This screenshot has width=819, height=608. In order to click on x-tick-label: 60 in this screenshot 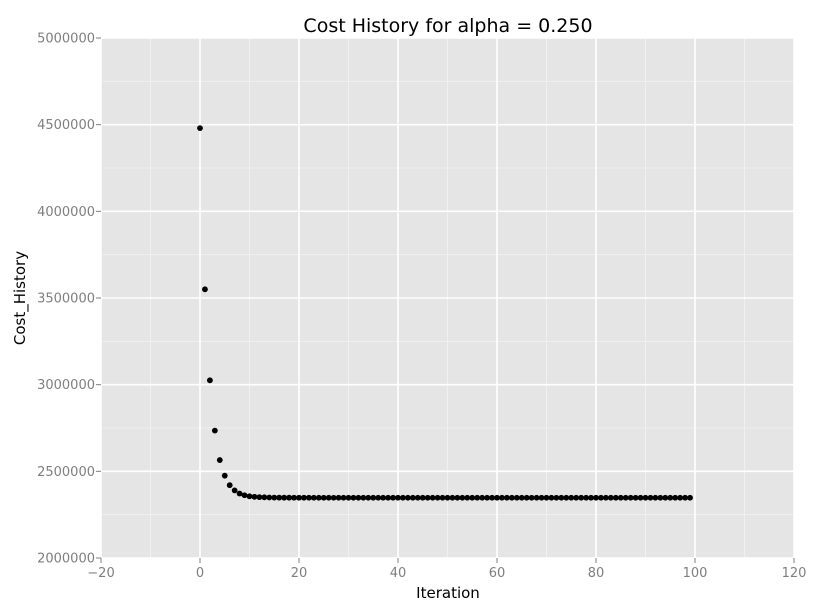, I will do `click(497, 573)`.